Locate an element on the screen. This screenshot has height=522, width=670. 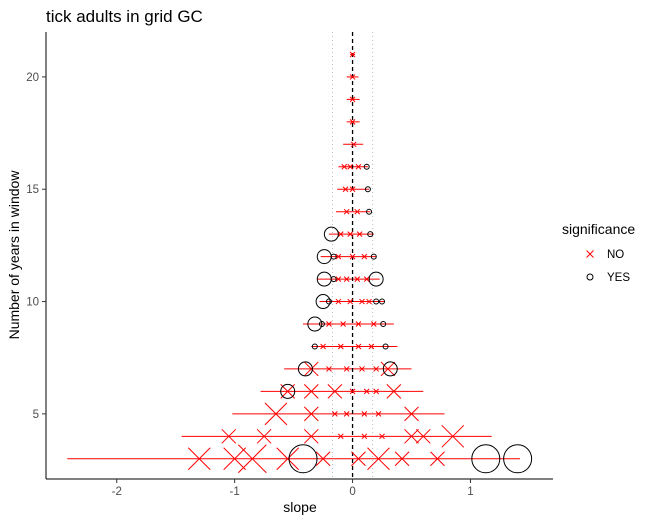
legend-label-yes: YES is located at coordinates (618, 278).